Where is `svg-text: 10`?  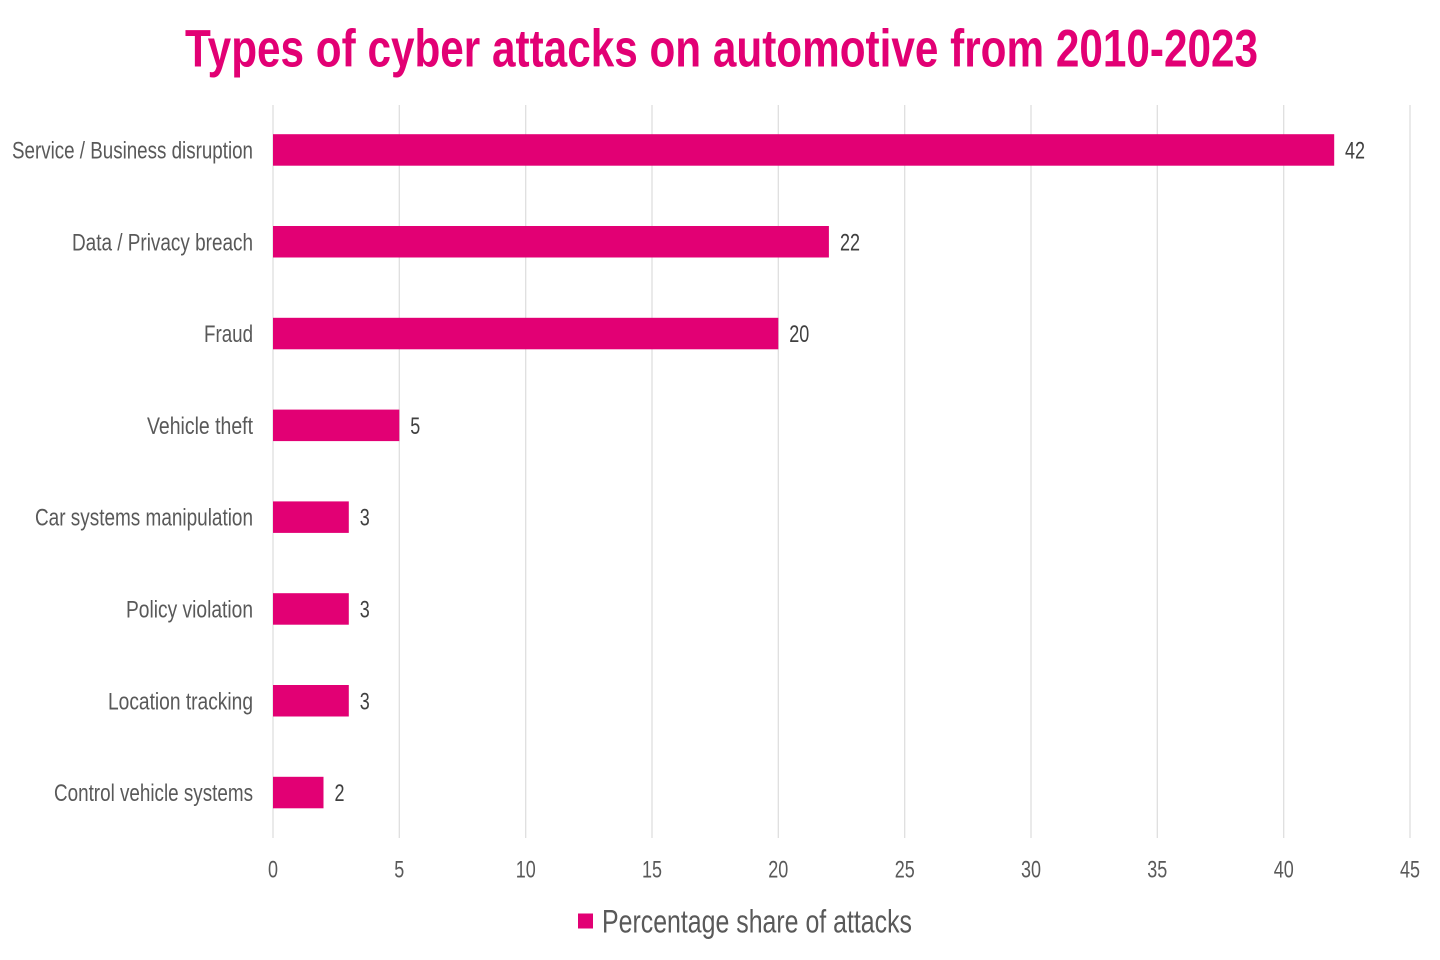
svg-text: 10 is located at coordinates (526, 870).